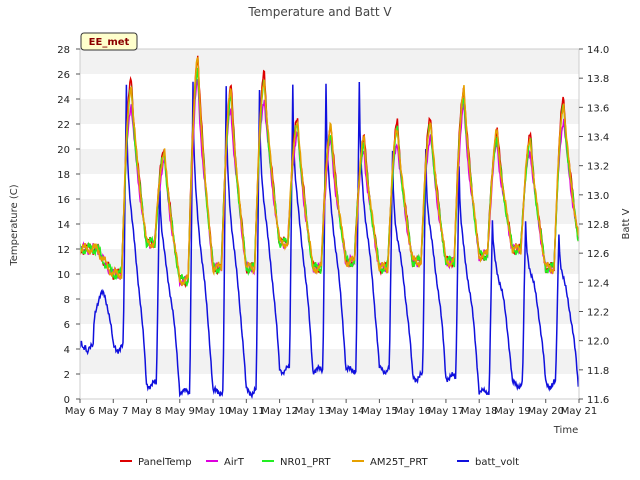  Describe the element at coordinates (113, 411) in the screenshot. I see `x-tick-label: May 7` at that location.